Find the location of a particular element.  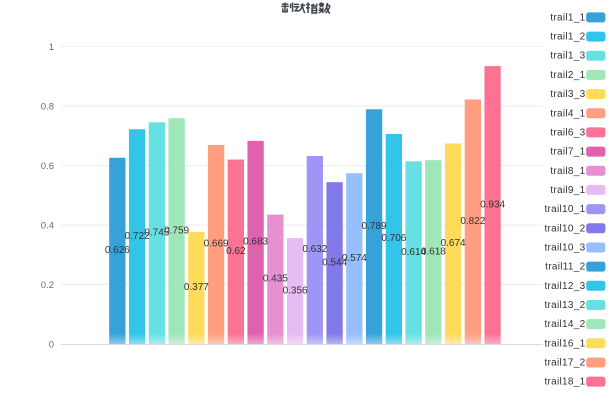

svg-text: 1 is located at coordinates (51, 47).